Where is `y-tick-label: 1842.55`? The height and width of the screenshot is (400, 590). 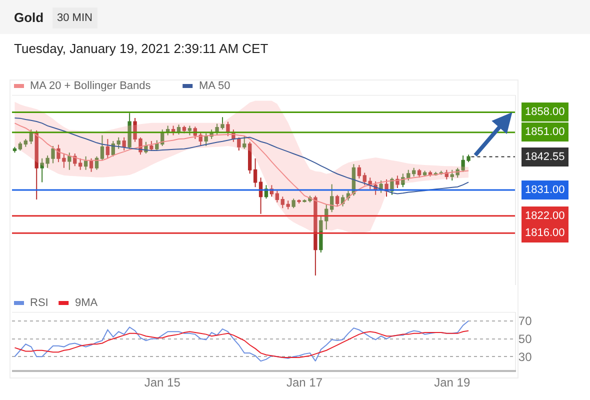 y-tick-label: 1842.55 is located at coordinates (545, 157).